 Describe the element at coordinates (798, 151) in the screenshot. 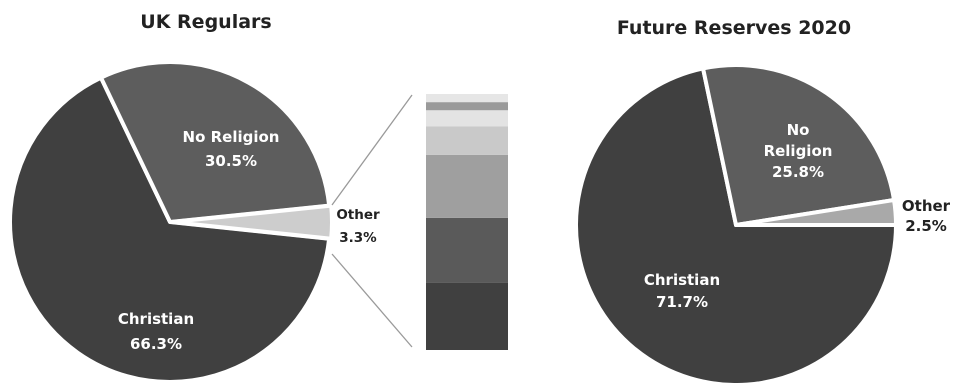

I see `fr-religion-label: Religion` at that location.